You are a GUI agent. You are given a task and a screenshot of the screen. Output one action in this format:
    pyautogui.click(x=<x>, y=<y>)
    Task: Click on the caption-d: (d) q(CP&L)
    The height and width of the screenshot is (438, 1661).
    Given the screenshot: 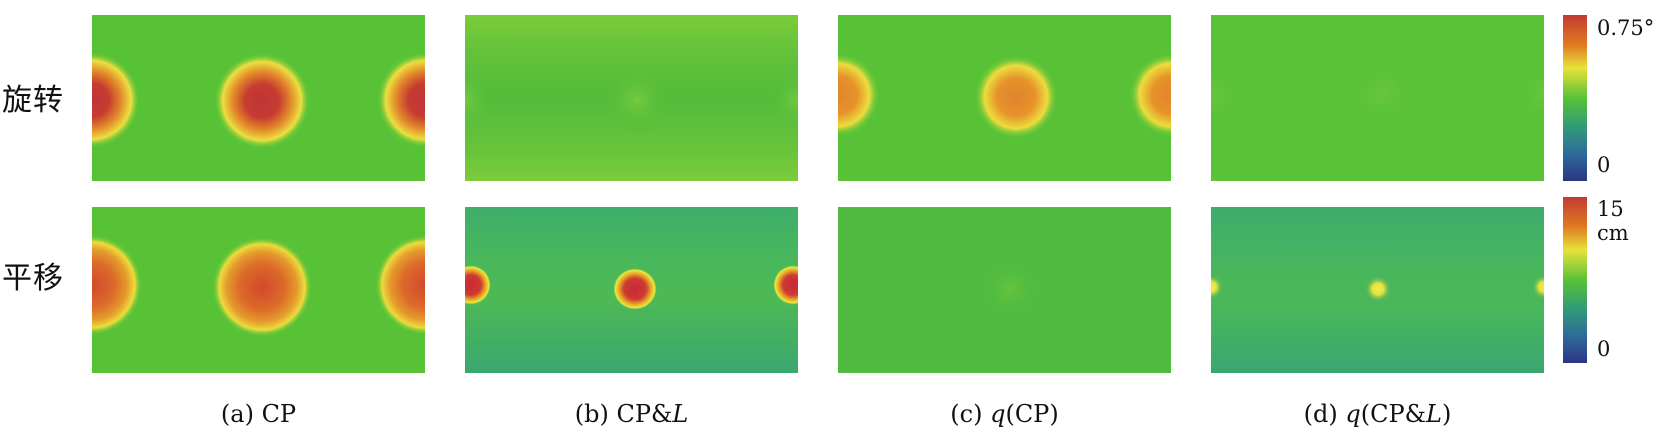 What is the action you would take?
    pyautogui.click(x=1377, y=414)
    